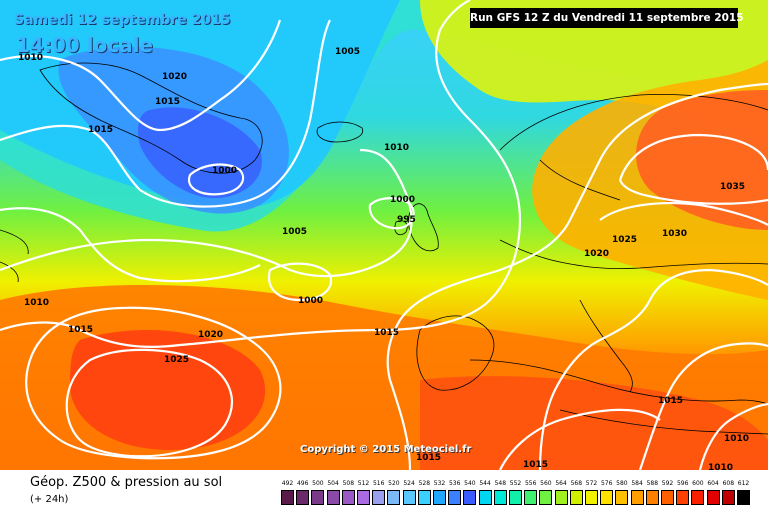  What do you see at coordinates (713, 483) in the screenshot?
I see `legend-value: 604` at bounding box center [713, 483].